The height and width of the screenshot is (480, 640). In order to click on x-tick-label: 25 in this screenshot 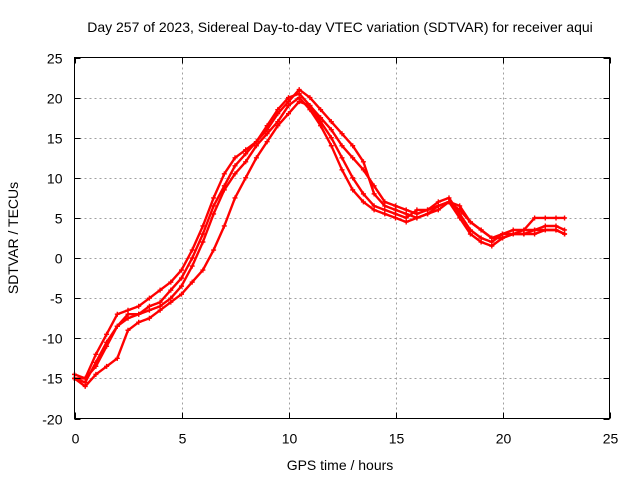, I will do `click(611, 439)`.